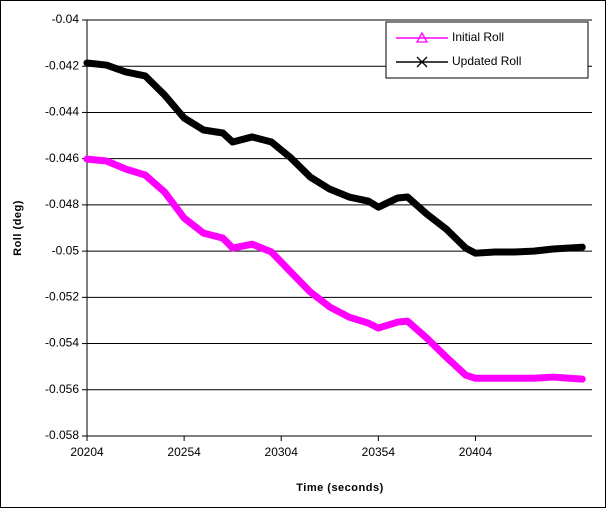 The image size is (606, 508). I want to click on legend-label: Initial Roll, so click(478, 37).